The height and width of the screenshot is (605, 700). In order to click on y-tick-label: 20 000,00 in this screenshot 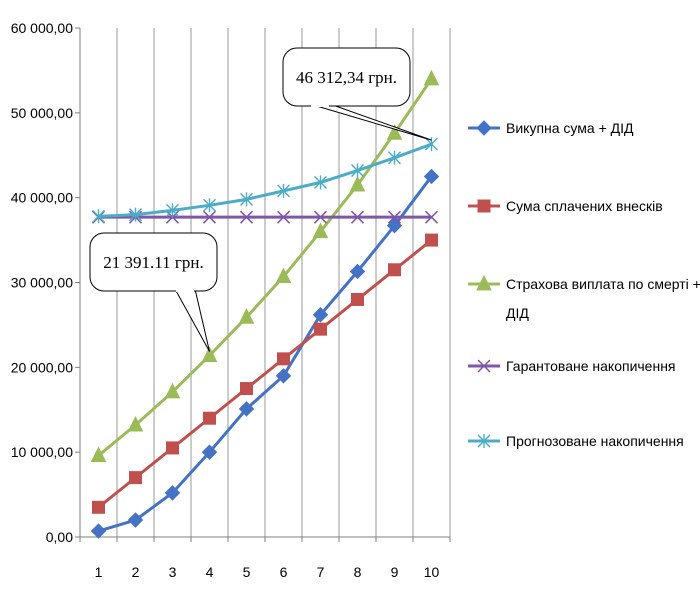, I will do `click(42, 367)`.